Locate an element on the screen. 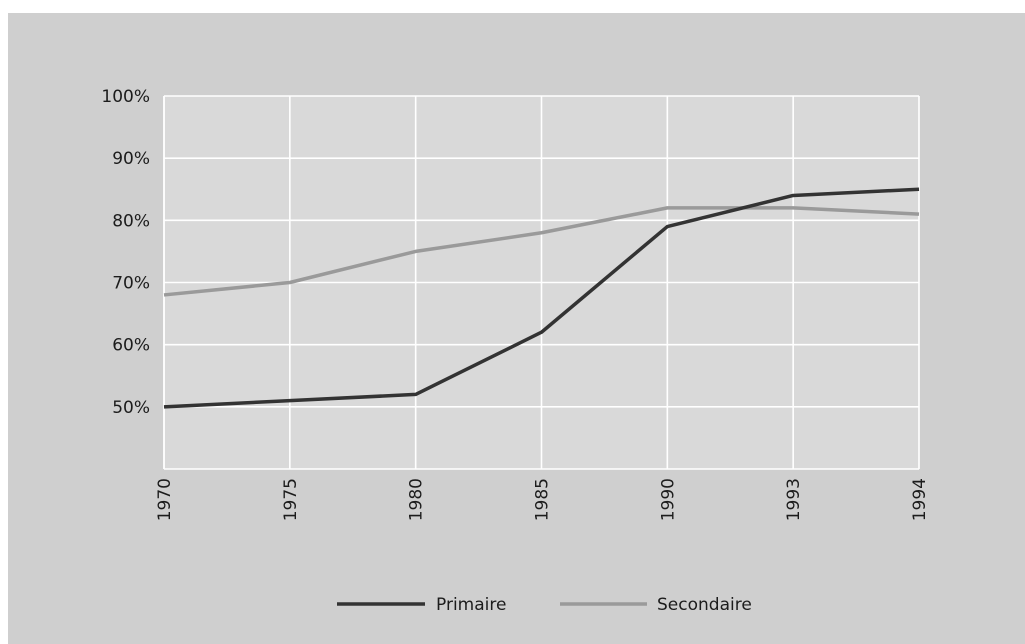  legend: Primaire Secondaire is located at coordinates (544, 605).